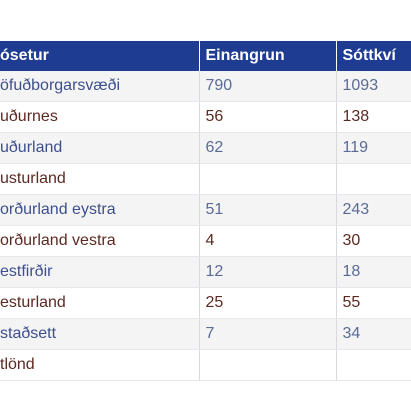 The height and width of the screenshot is (411, 411). I want to click on cell-region: uðurnes, so click(100, 117).